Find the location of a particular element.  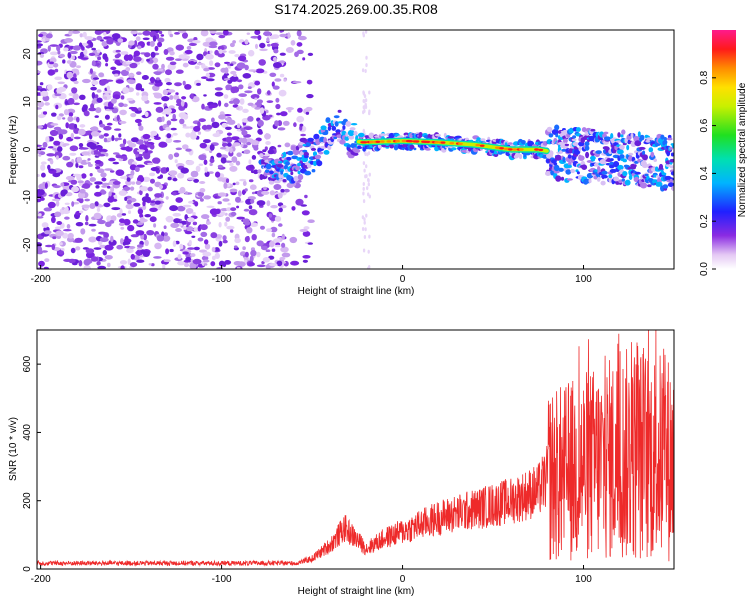

colorbar-tick-label: 0.0 is located at coordinates (704, 269).